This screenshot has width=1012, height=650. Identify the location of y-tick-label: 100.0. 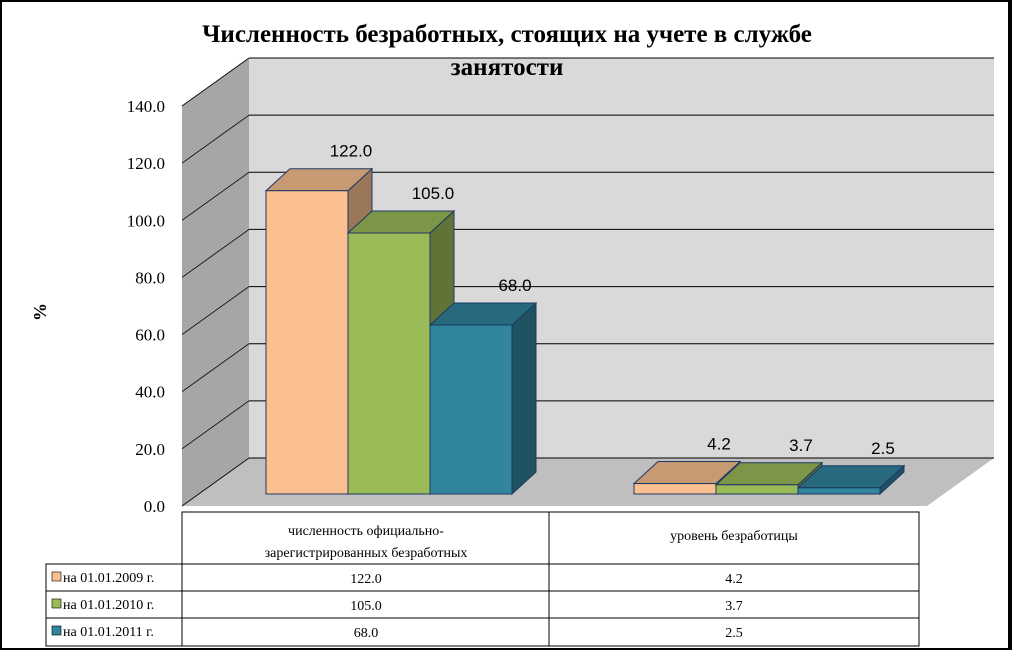
(146, 220).